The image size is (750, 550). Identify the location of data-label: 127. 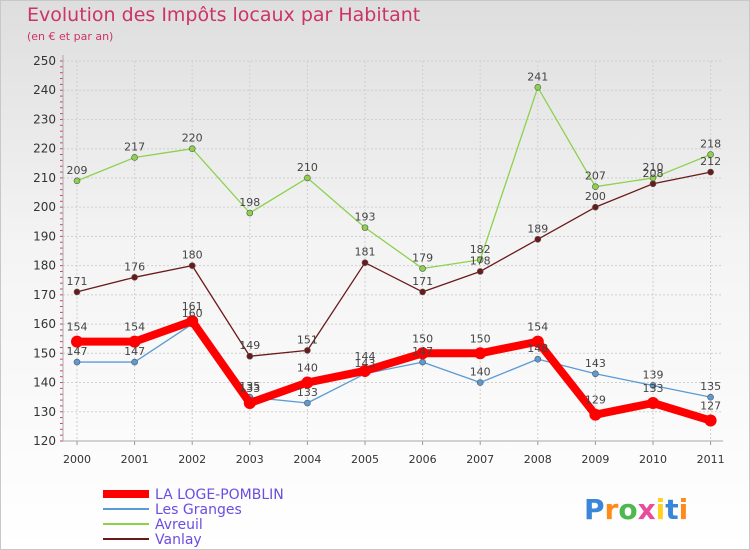
(710, 406).